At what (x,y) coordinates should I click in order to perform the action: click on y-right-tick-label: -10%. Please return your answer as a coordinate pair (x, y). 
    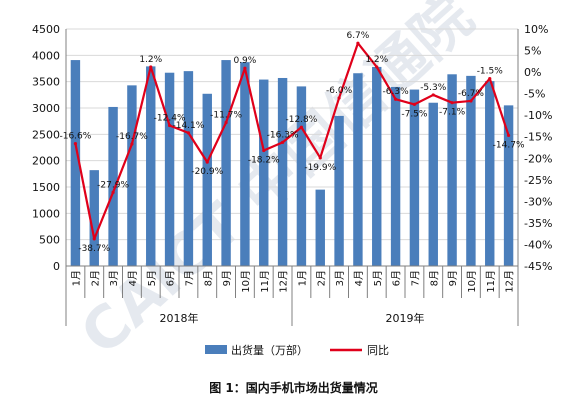
    Looking at the image, I should click on (538, 115).